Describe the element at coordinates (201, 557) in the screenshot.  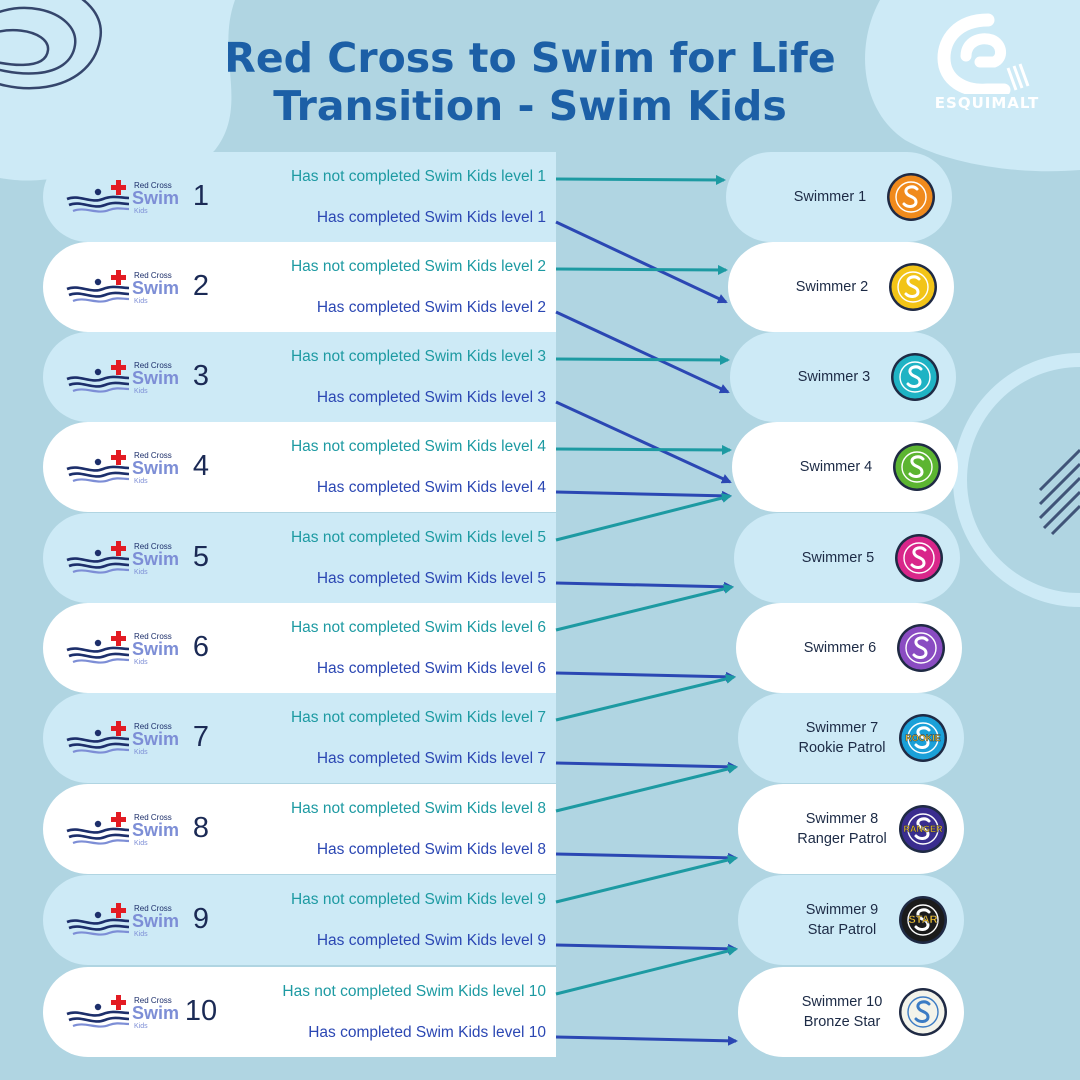
I see `level-number: 5` at that location.